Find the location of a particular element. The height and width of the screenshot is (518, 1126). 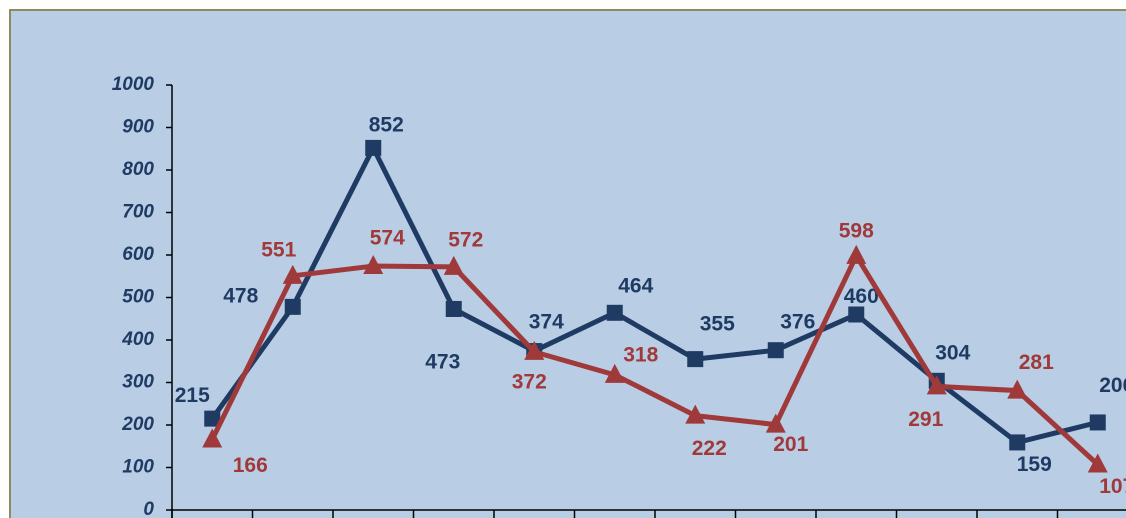

data-label: 222 is located at coordinates (709, 448).